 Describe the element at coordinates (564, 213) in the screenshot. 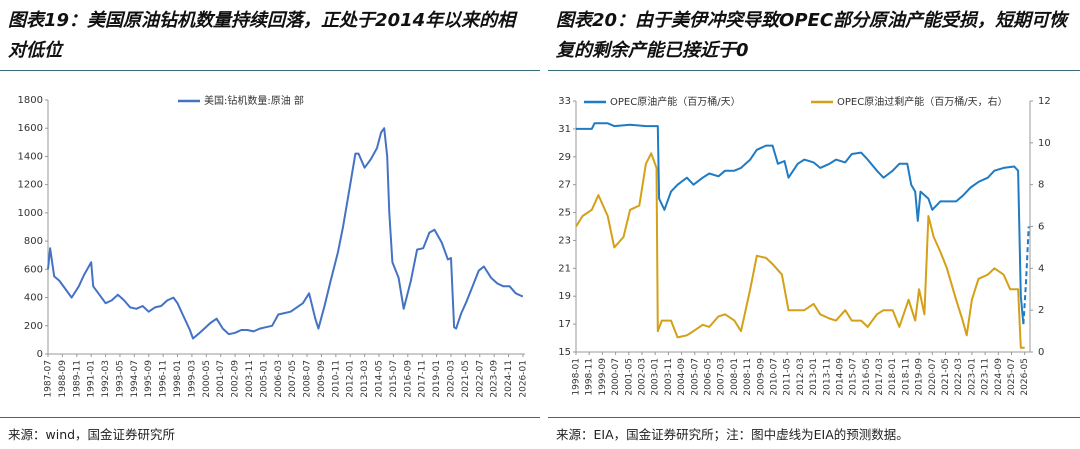

I see `y-tick-label: 25` at that location.